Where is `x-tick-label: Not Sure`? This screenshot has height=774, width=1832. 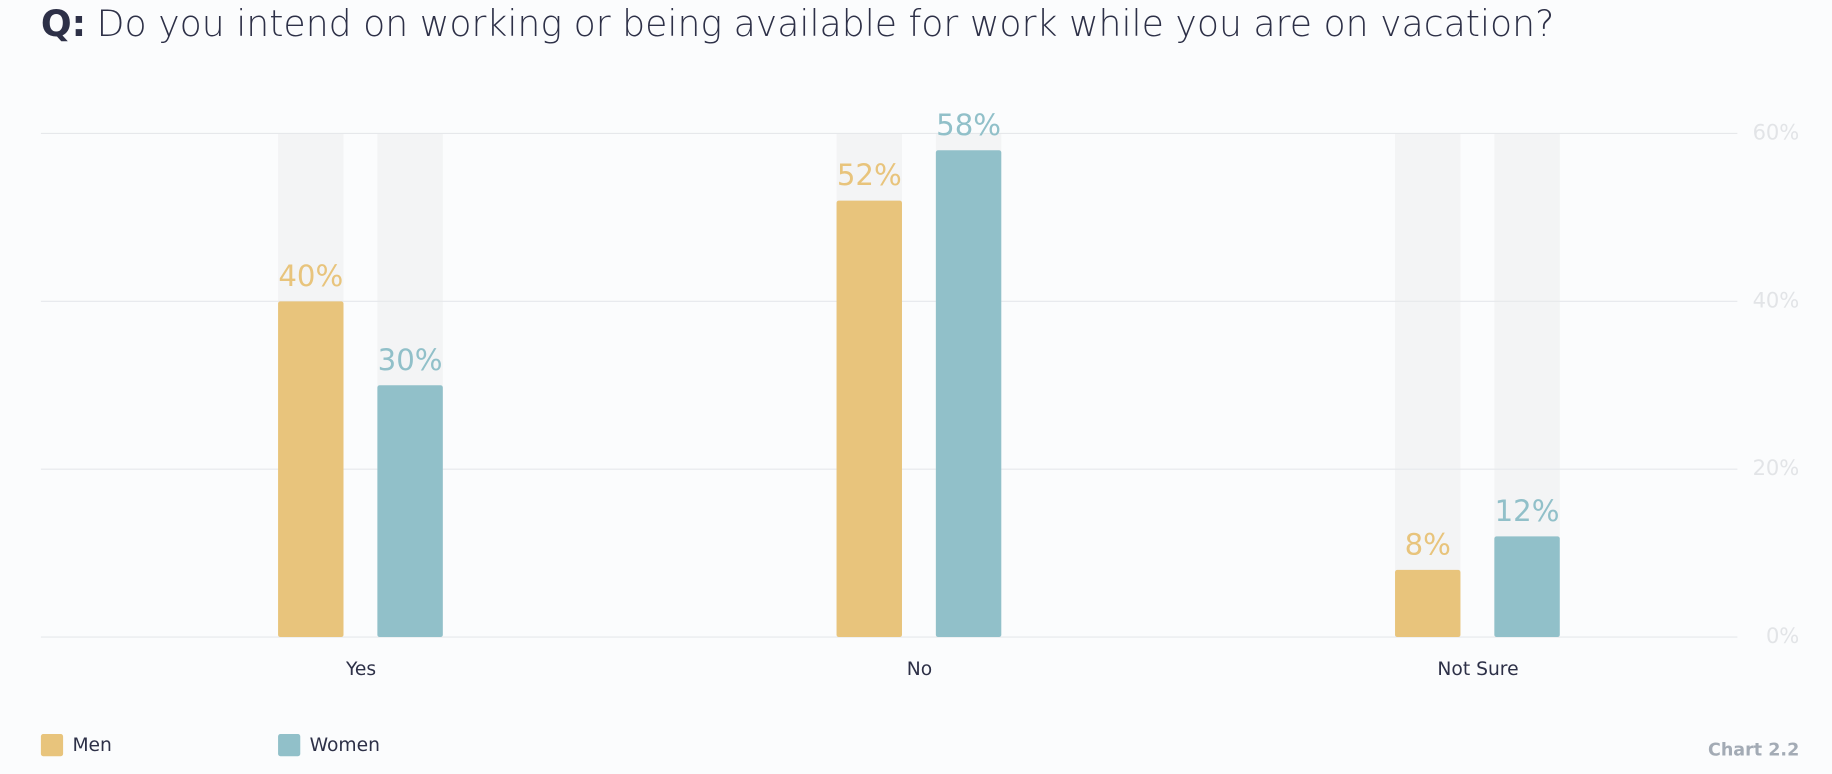
x-tick-label: Not Sure is located at coordinates (1477, 669).